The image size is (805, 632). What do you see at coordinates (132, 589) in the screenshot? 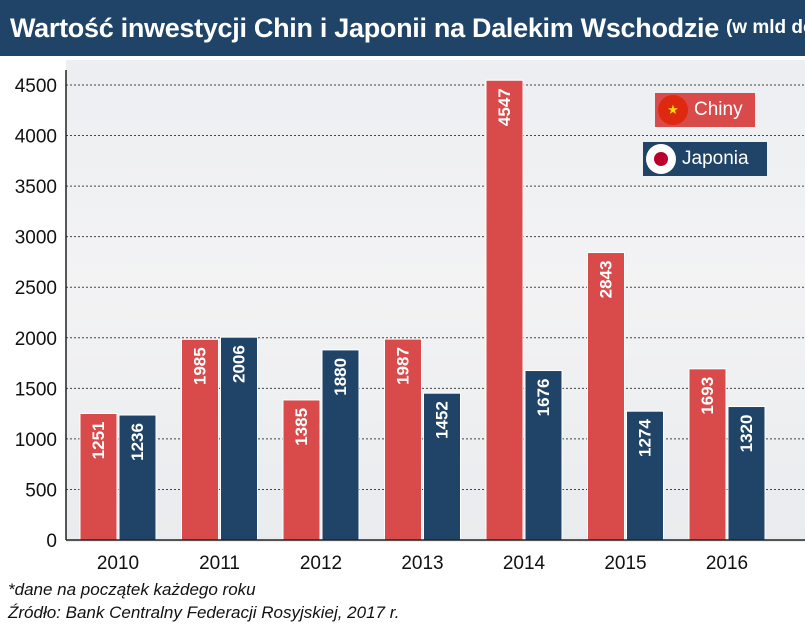
I see `footnote-note: *dane na początek każdego roku` at bounding box center [132, 589].